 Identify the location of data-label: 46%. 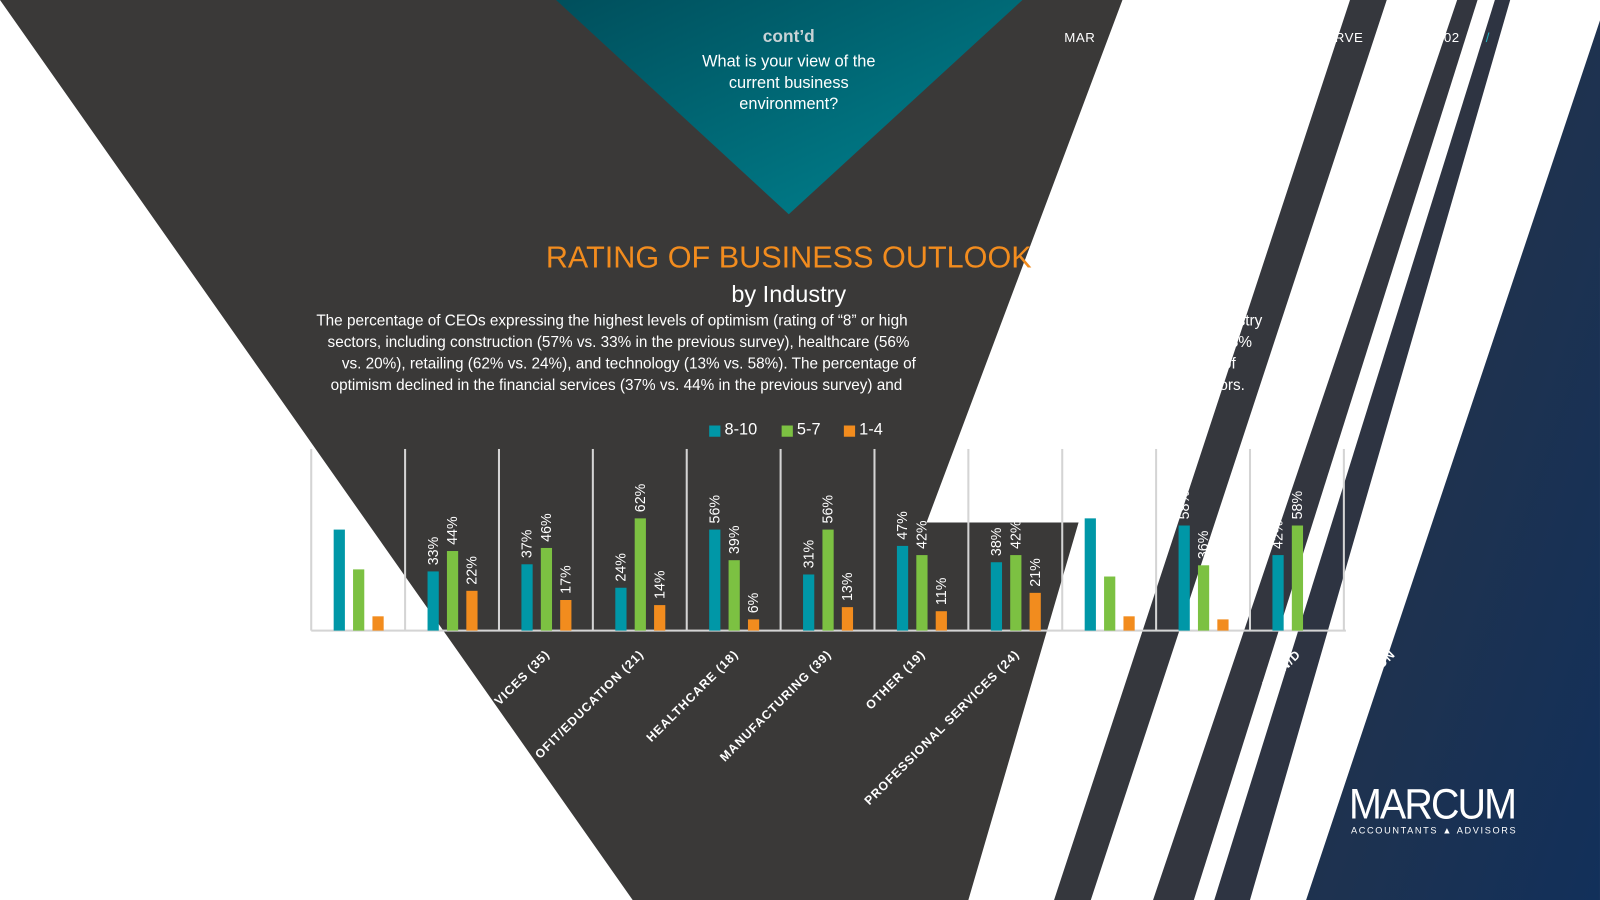
(546, 527).